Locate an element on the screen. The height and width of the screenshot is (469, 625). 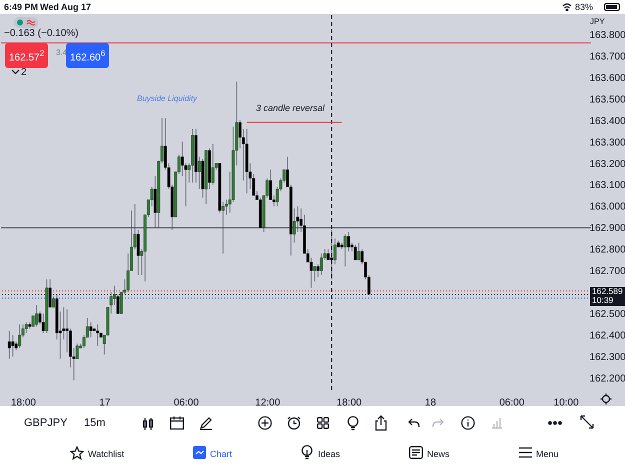
y-tick-label: 162.400 is located at coordinates (607, 336).